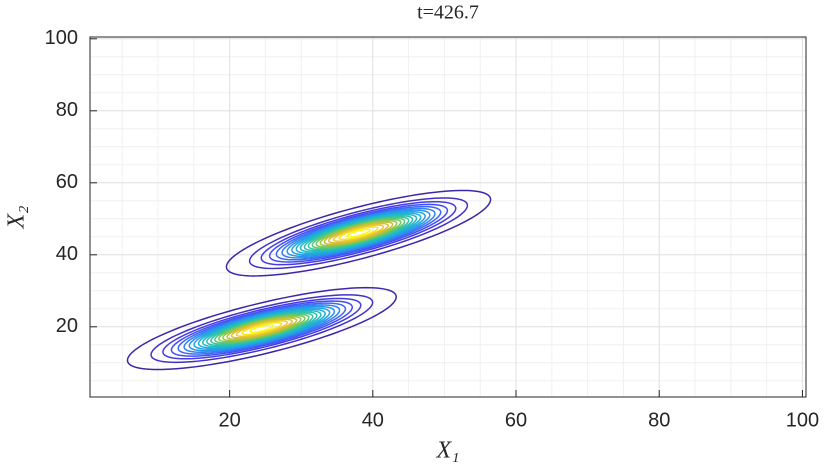 This screenshot has height=465, width=830. What do you see at coordinates (67, 326) in the screenshot?
I see `y-tick-label: 20` at bounding box center [67, 326].